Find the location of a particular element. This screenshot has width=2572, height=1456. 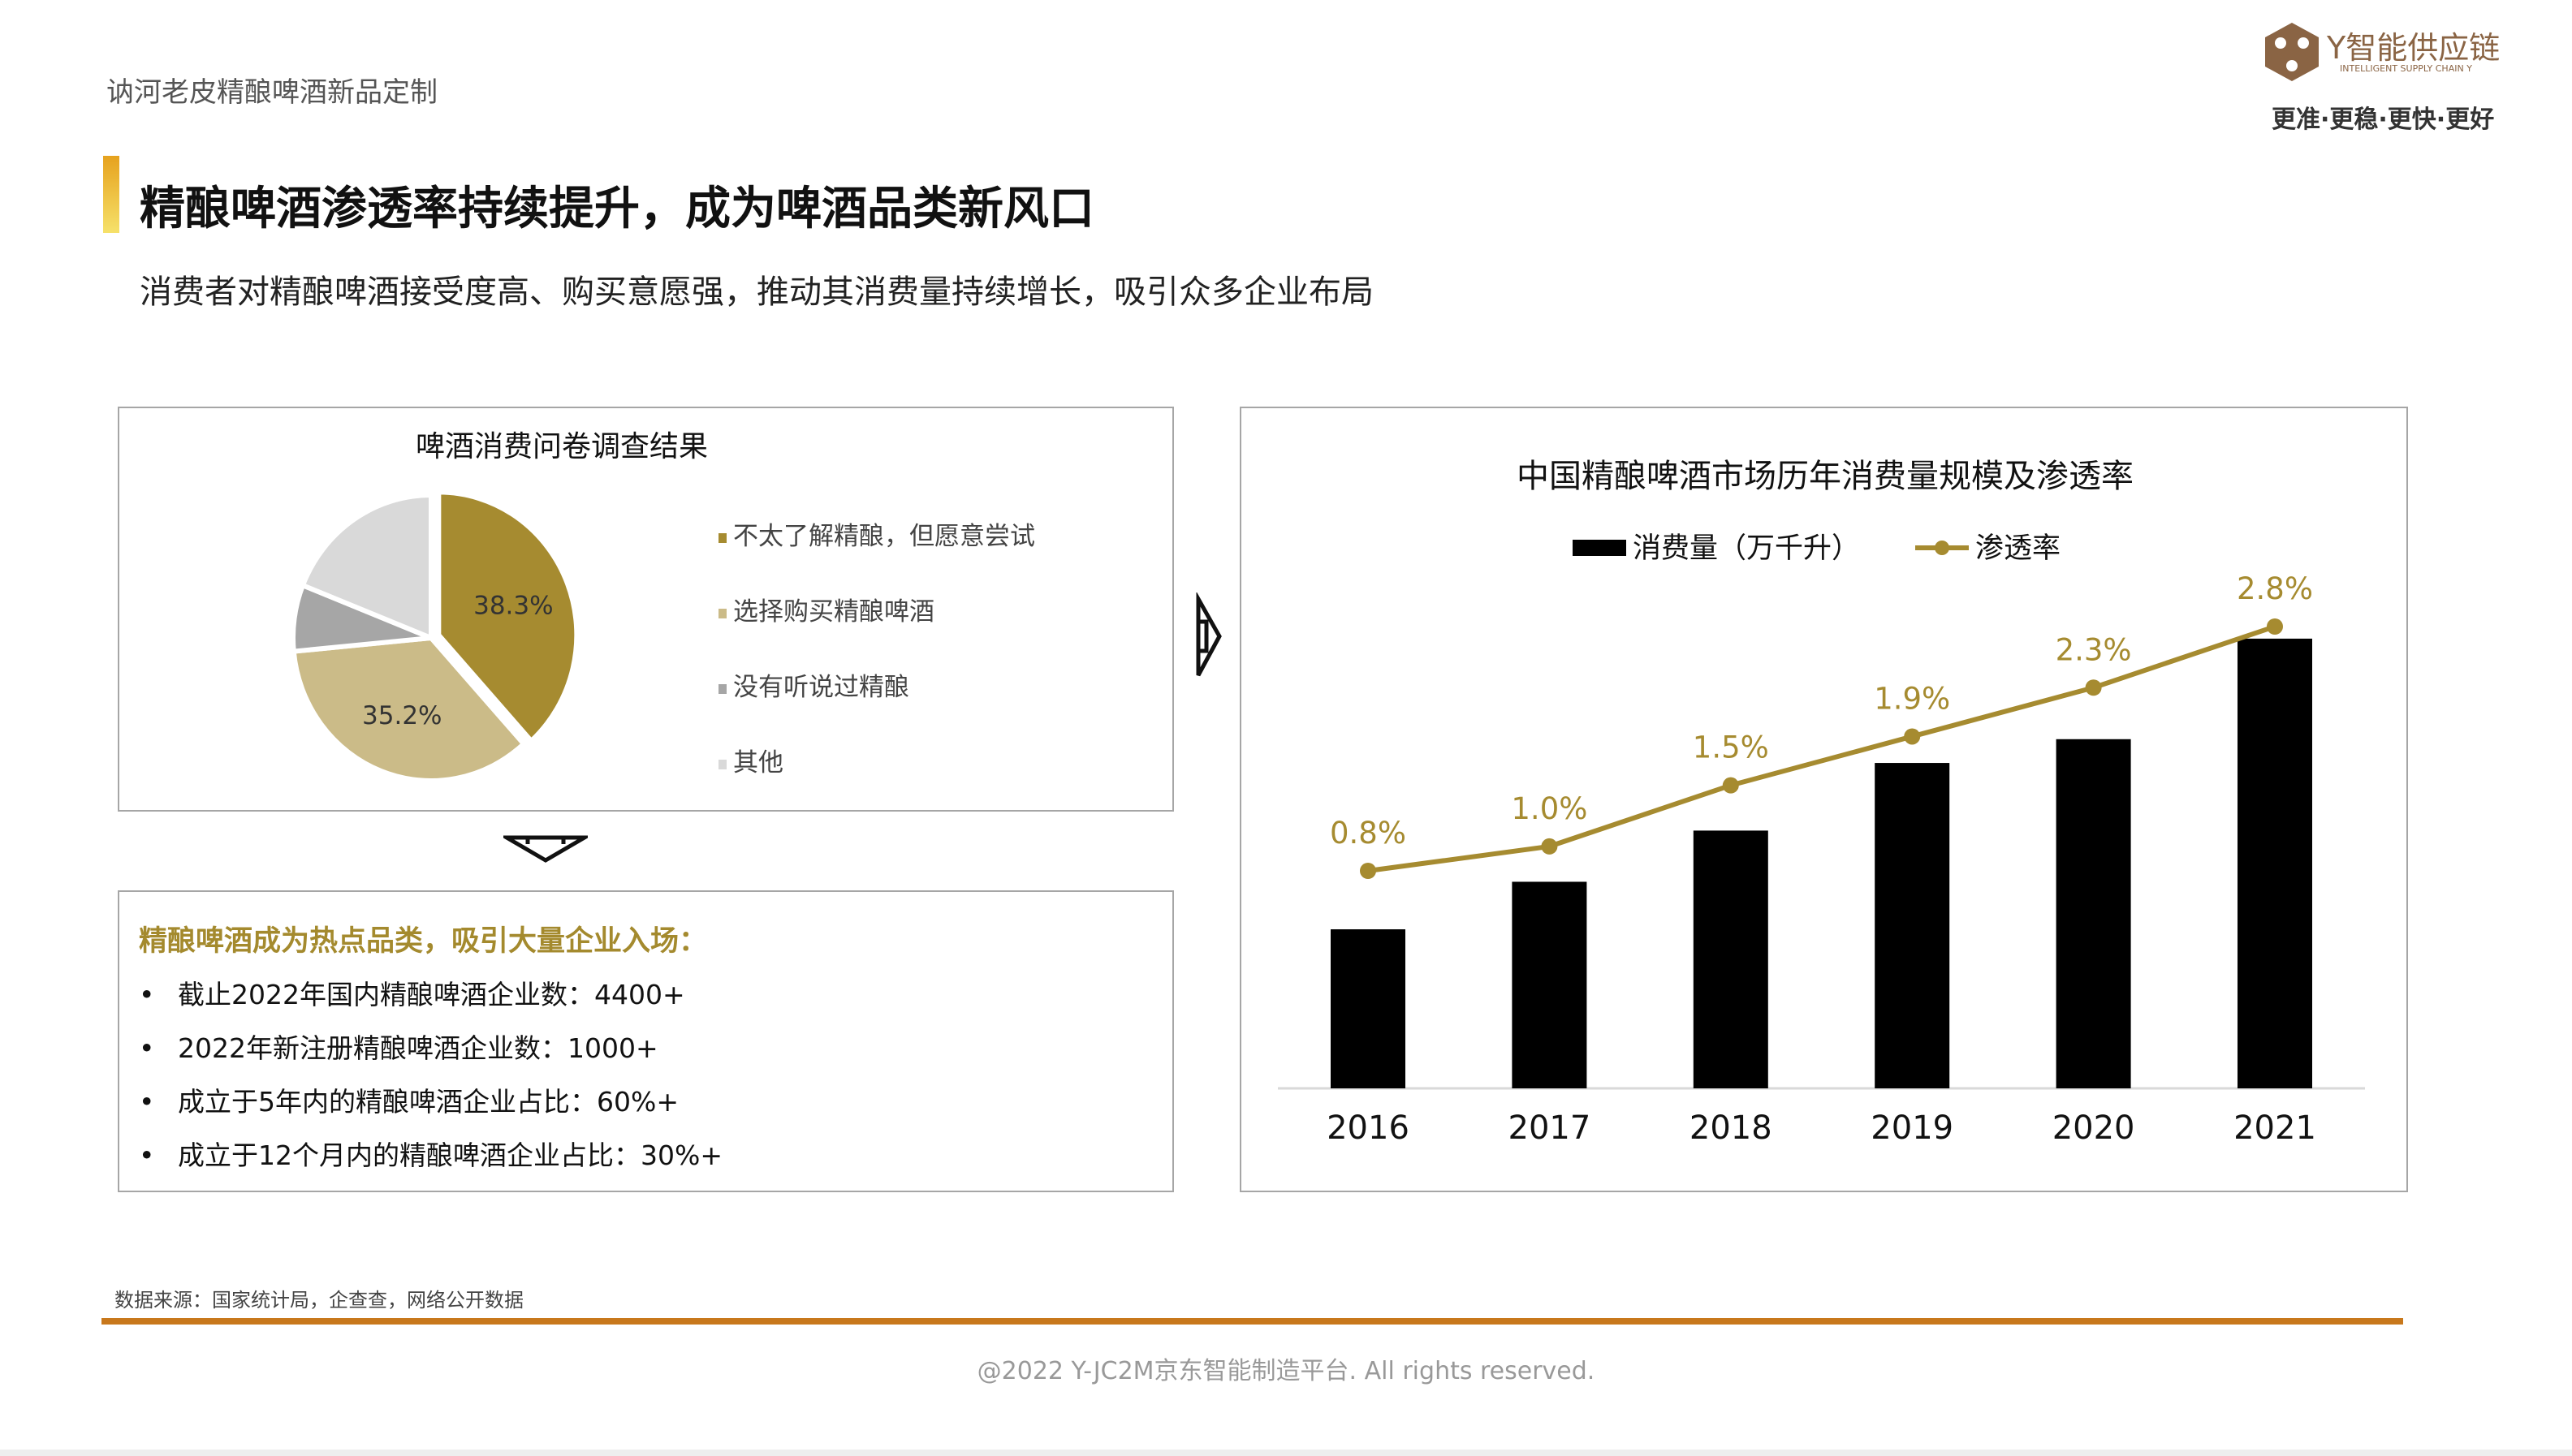

pie-data-label: 35.2% is located at coordinates (402, 716).